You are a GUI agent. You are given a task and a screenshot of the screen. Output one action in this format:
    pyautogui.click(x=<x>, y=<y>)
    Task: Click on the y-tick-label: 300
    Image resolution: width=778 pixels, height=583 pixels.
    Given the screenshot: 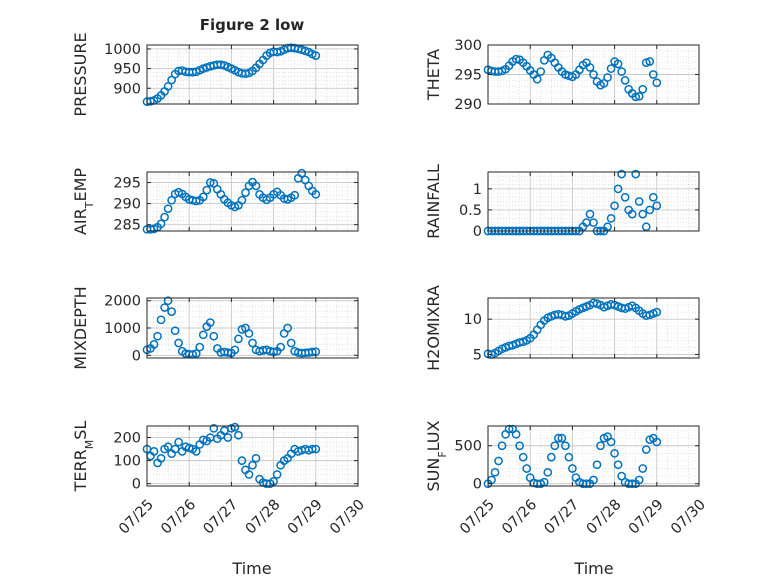 What is the action you would take?
    pyautogui.click(x=468, y=46)
    